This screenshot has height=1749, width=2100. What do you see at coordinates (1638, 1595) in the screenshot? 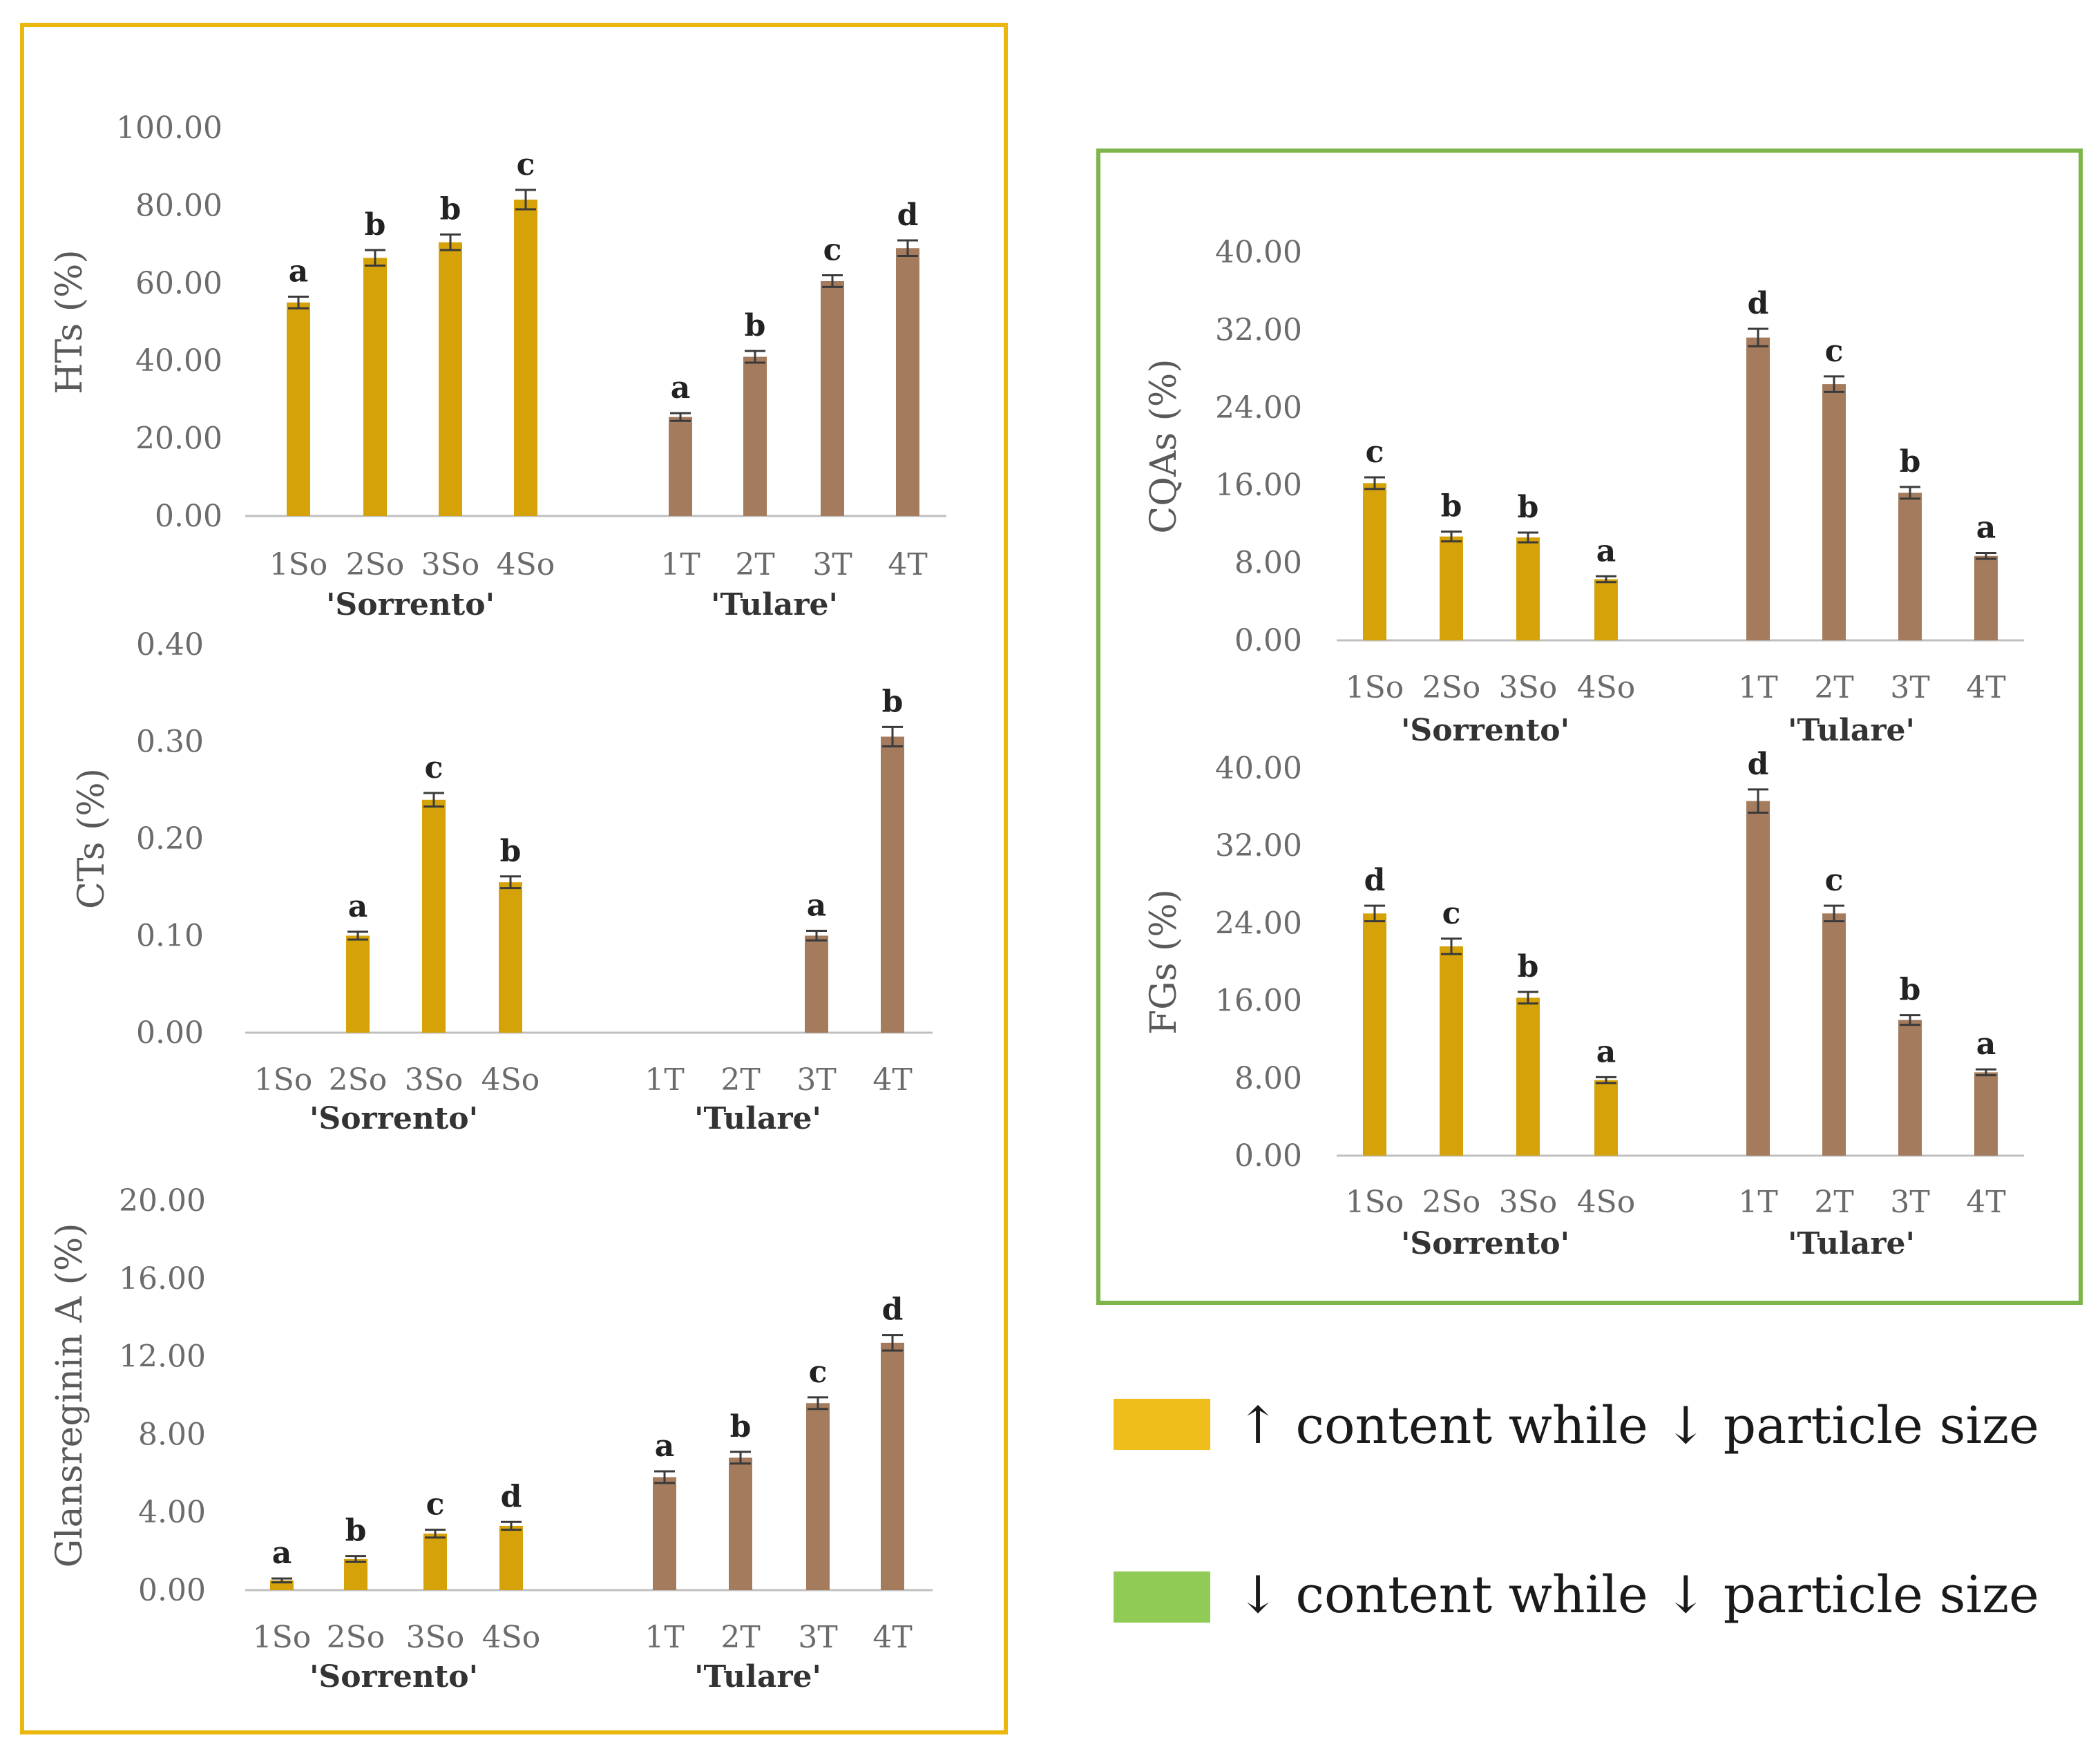
I see `legend-label-decrease: ↓ content while ↓ particle size` at bounding box center [1638, 1595].